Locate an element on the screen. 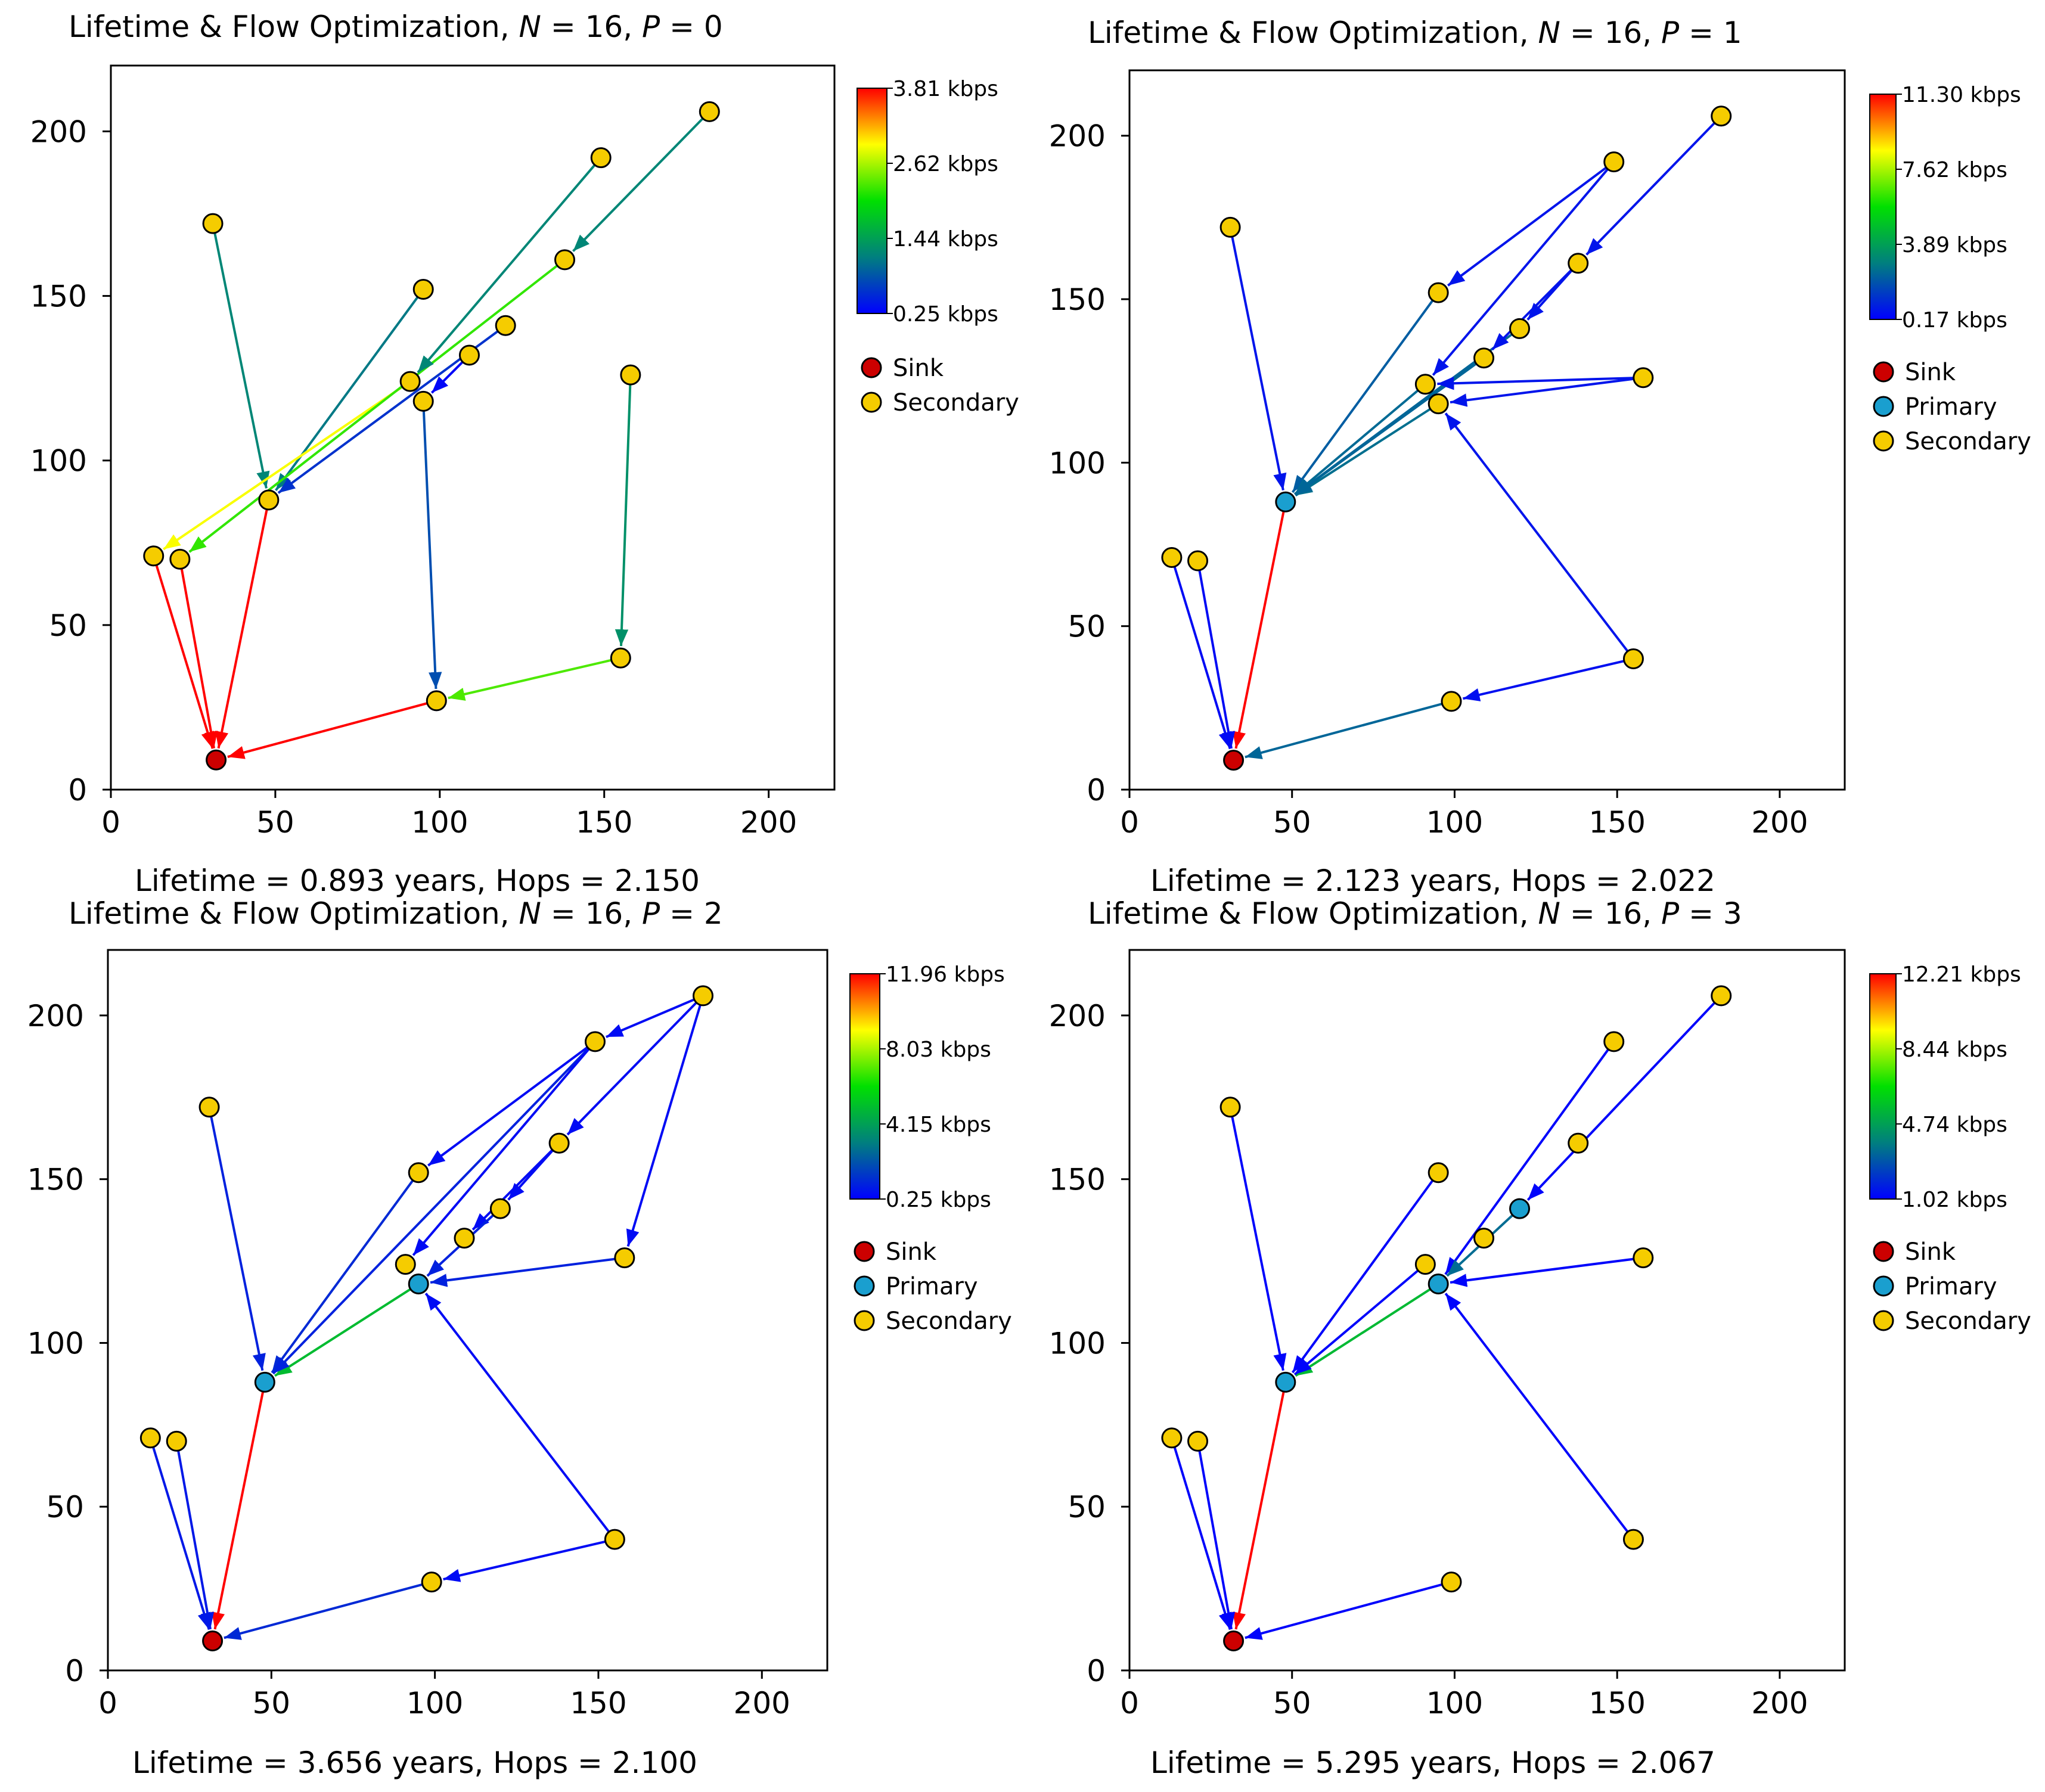 The height and width of the screenshot is (1792, 2045). legend-sink-label: Sink is located at coordinates (911, 1252).